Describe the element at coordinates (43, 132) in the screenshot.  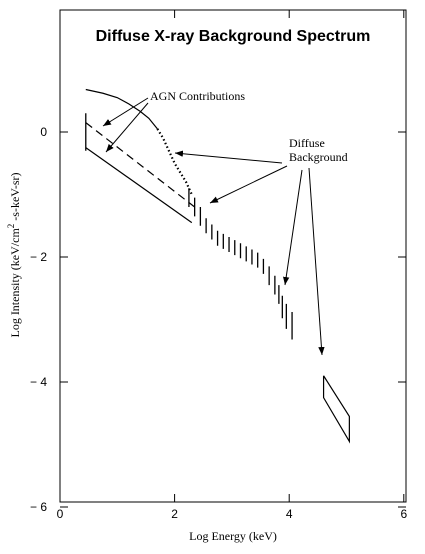
I see `y-tick-label: 0` at that location.